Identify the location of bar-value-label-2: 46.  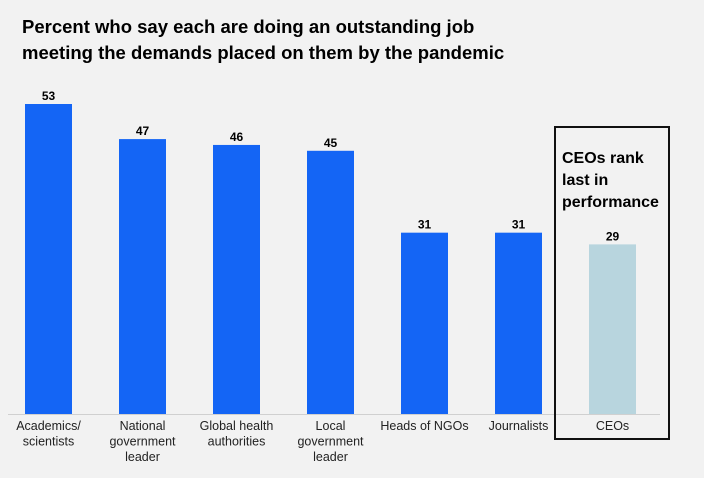
(237, 137).